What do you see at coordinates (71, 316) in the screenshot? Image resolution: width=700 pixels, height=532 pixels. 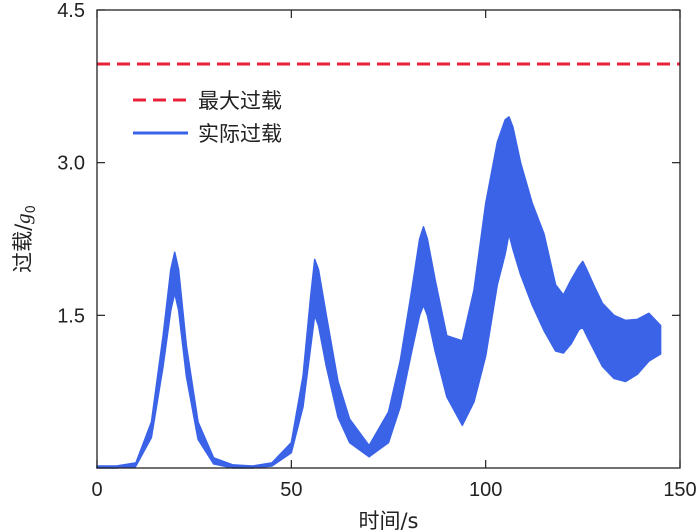 I see `y-tick-label: 1.5` at bounding box center [71, 316].